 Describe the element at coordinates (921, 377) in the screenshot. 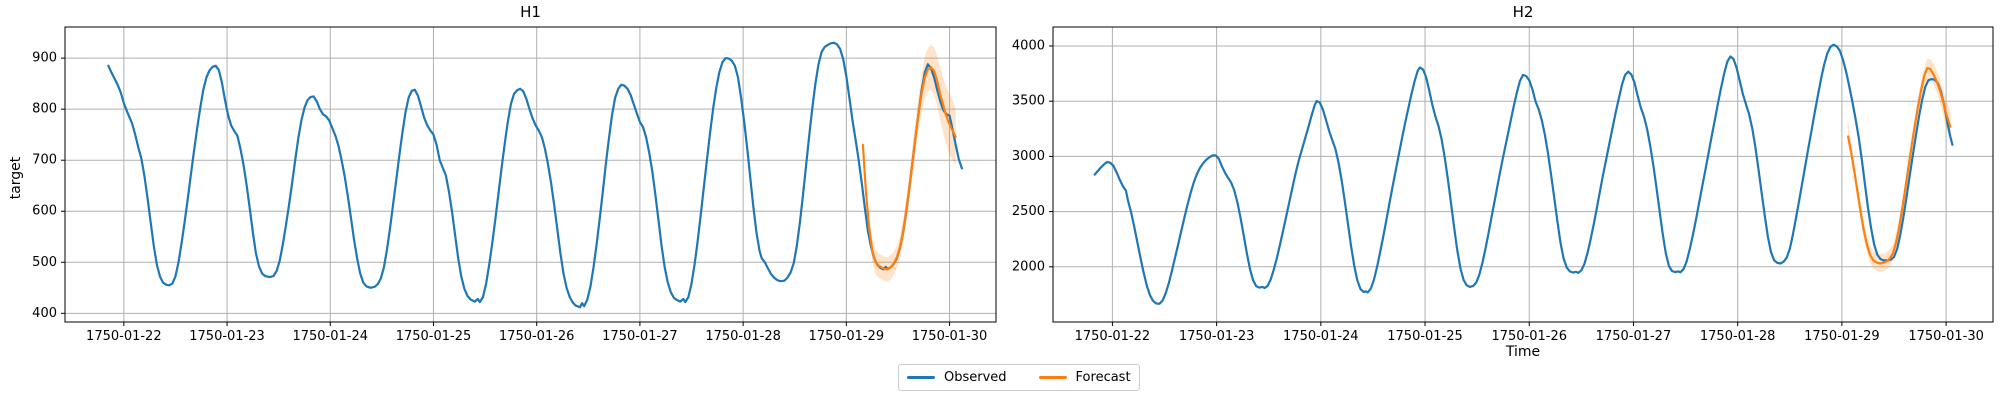

I see `observed-line-icon` at that location.